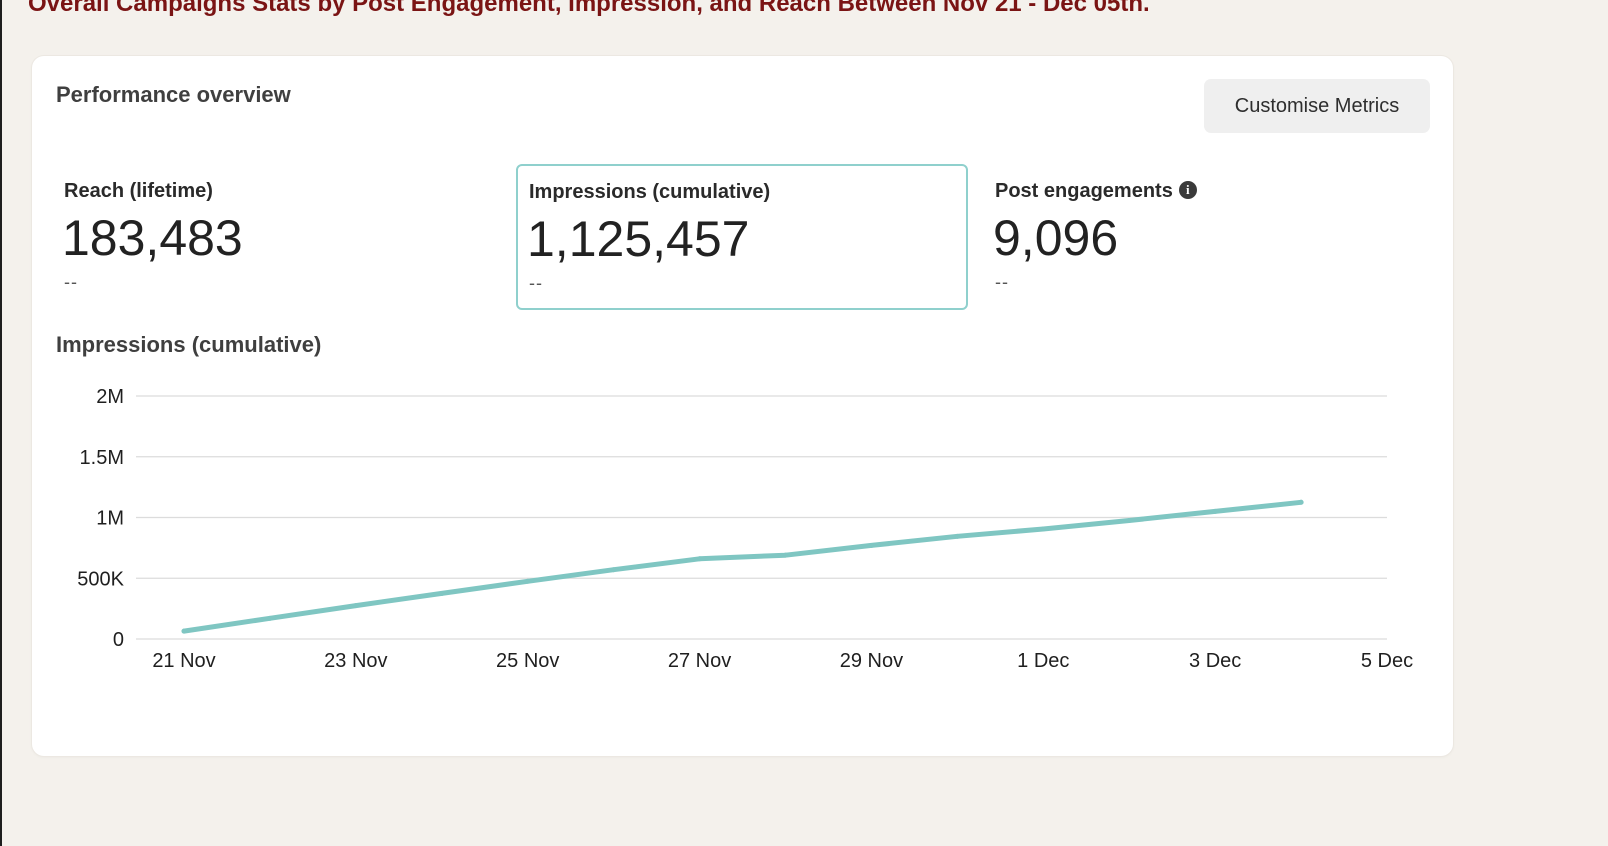 This screenshot has width=1608, height=846. I want to click on metric-value: 9,096, so click(1056, 238).